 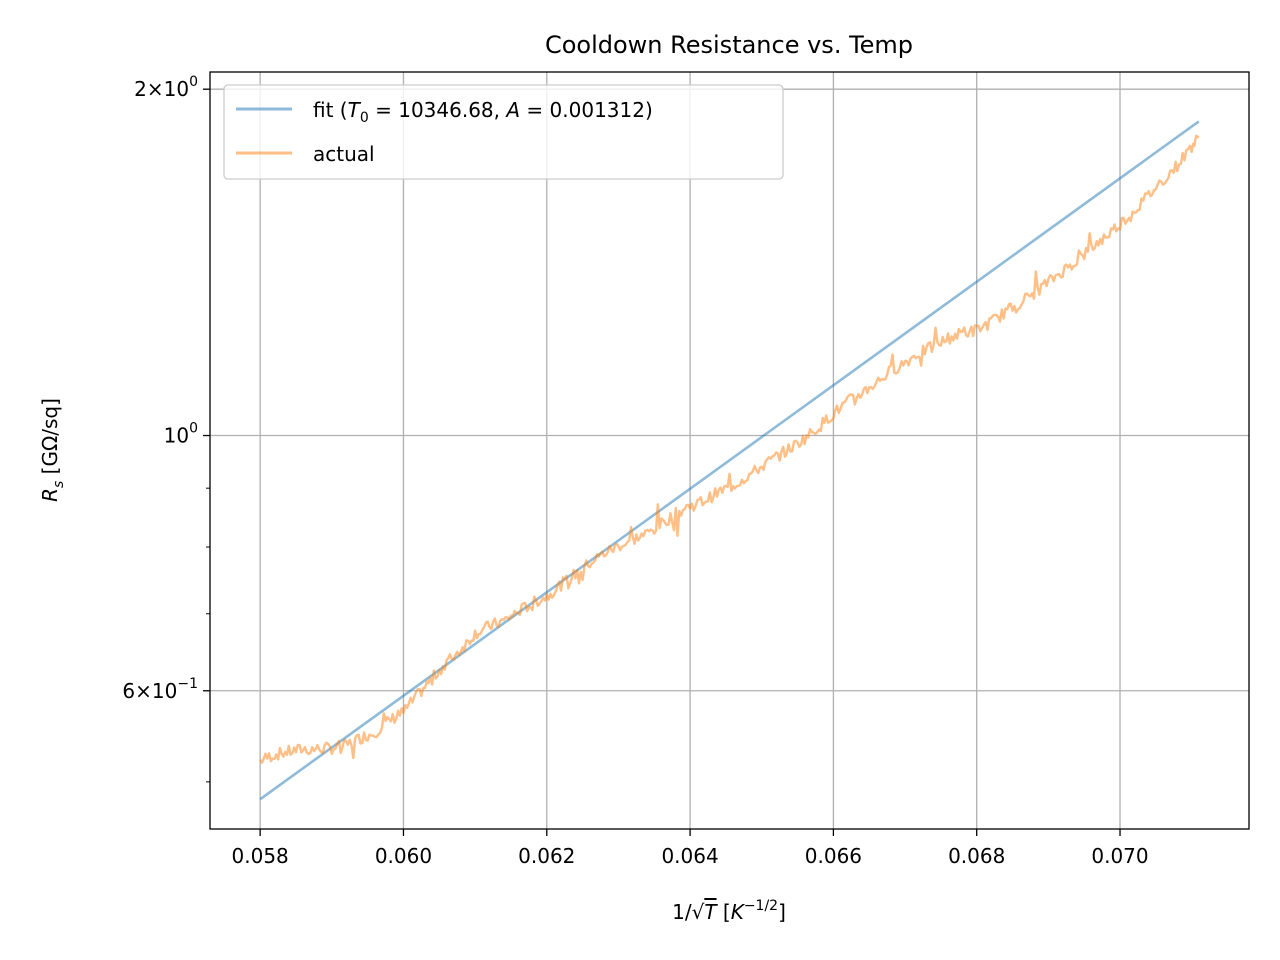 I want to click on chart-title: Cooldown Resistance vs. Temp, so click(x=729, y=45).